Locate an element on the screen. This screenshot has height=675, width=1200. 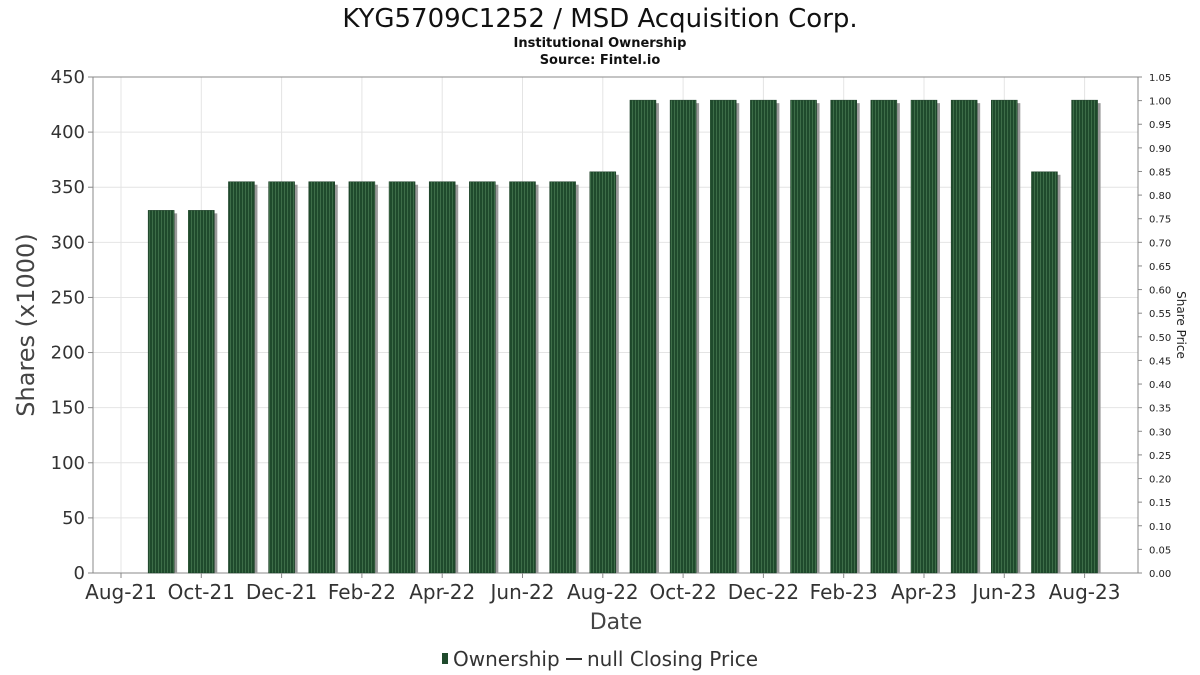
x-axis-label: Date is located at coordinates (616, 622).